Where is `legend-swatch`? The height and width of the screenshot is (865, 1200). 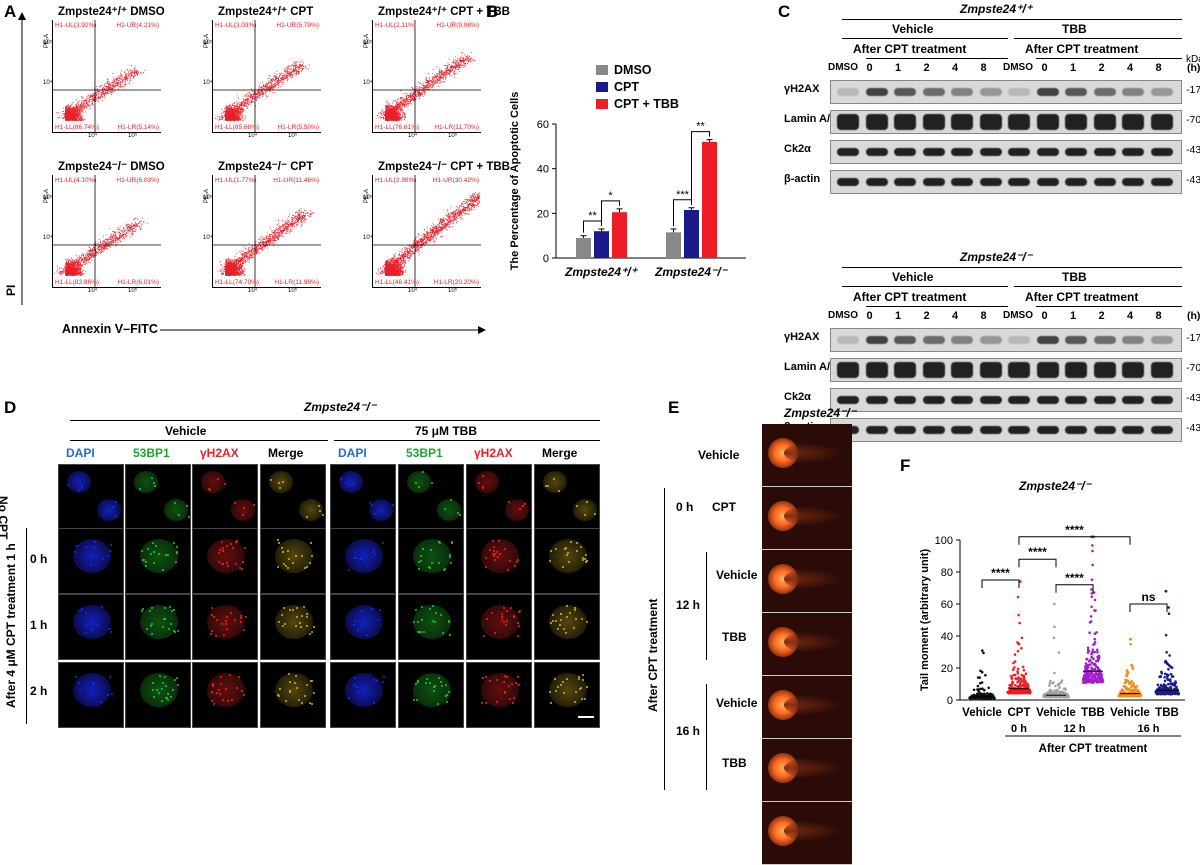
legend-swatch is located at coordinates (602, 87).